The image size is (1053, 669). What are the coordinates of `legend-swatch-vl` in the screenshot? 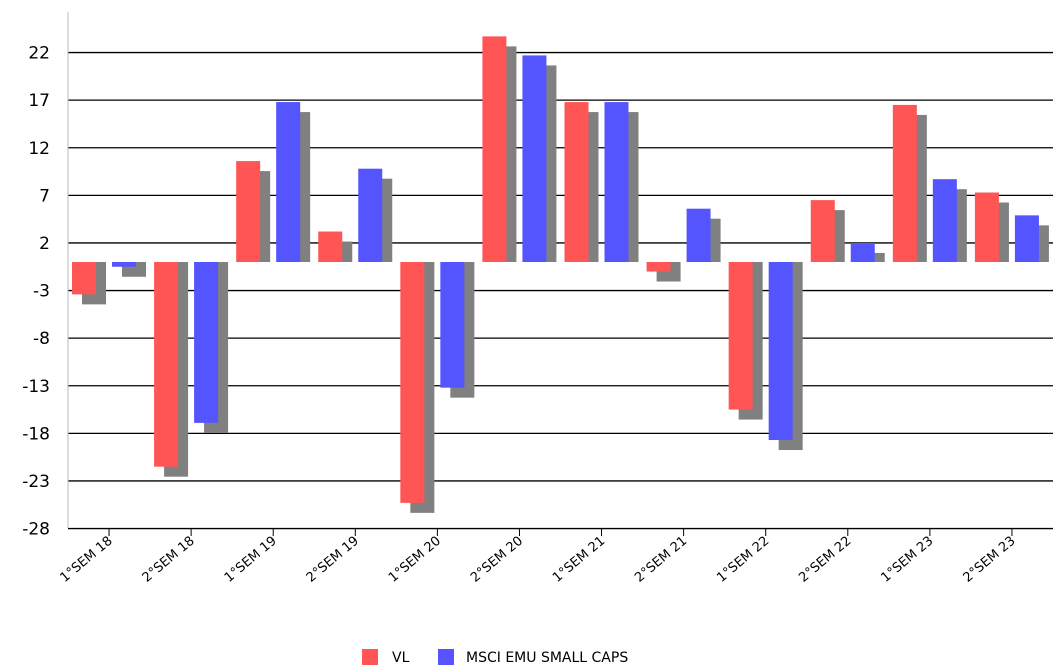 It's located at (370, 657).